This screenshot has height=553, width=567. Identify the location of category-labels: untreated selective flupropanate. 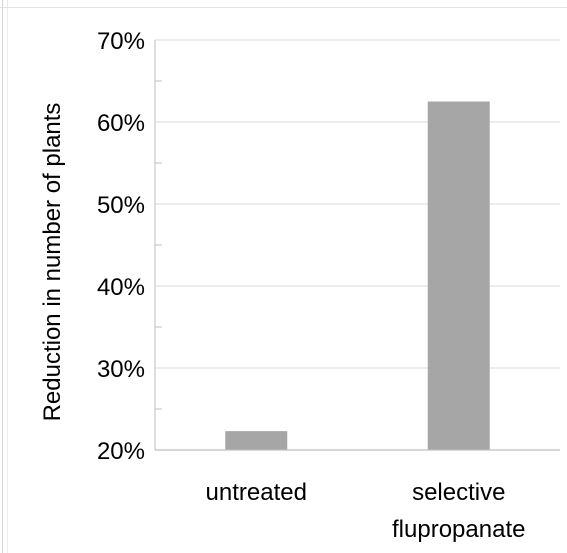
(366, 511).